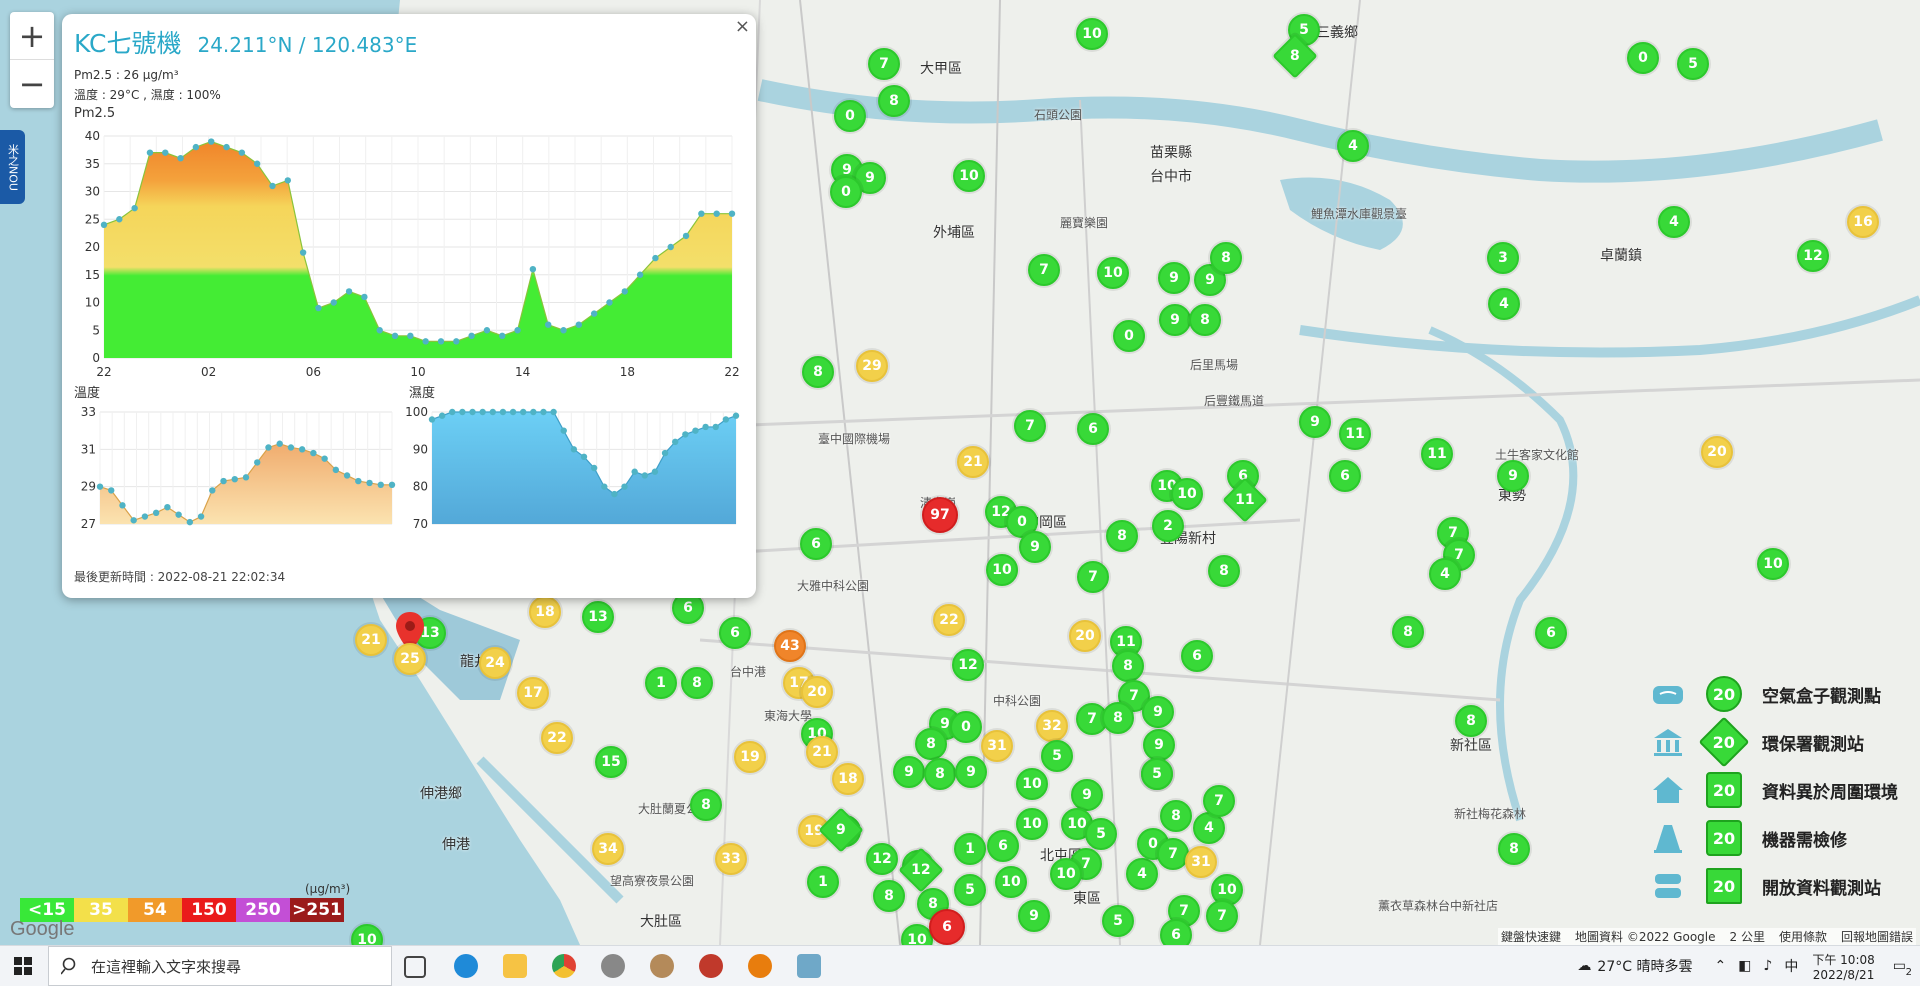 The width and height of the screenshot is (1920, 986). What do you see at coordinates (742, 26) in the screenshot?
I see `close-popup-button: ×` at bounding box center [742, 26].